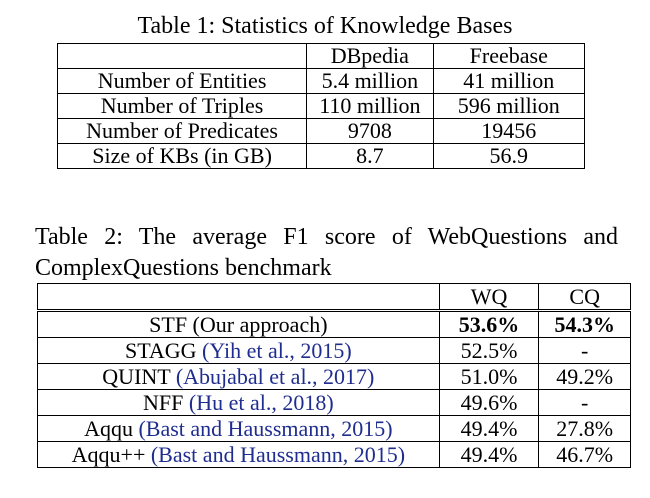 The image size is (650, 498). What do you see at coordinates (489, 297) in the screenshot?
I see `header-wq: WQ` at bounding box center [489, 297].